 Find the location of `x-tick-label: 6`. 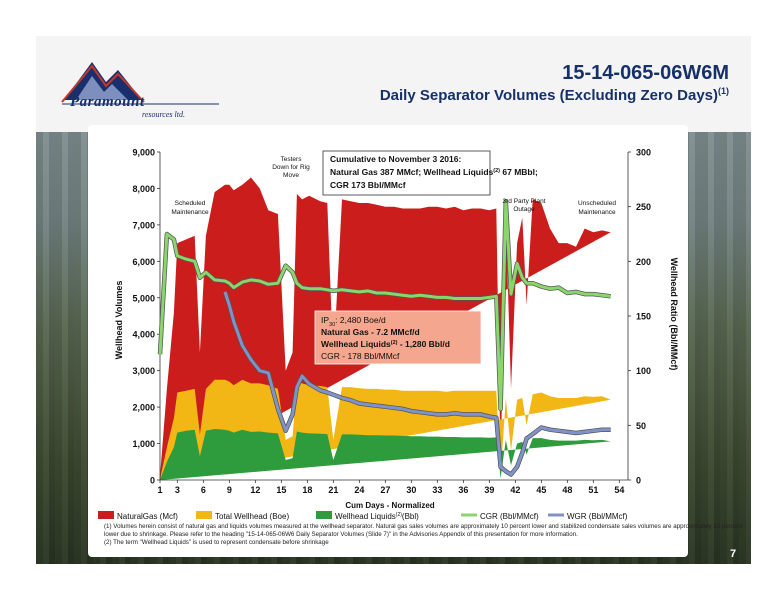

x-tick-label: 6 is located at coordinates (203, 490).